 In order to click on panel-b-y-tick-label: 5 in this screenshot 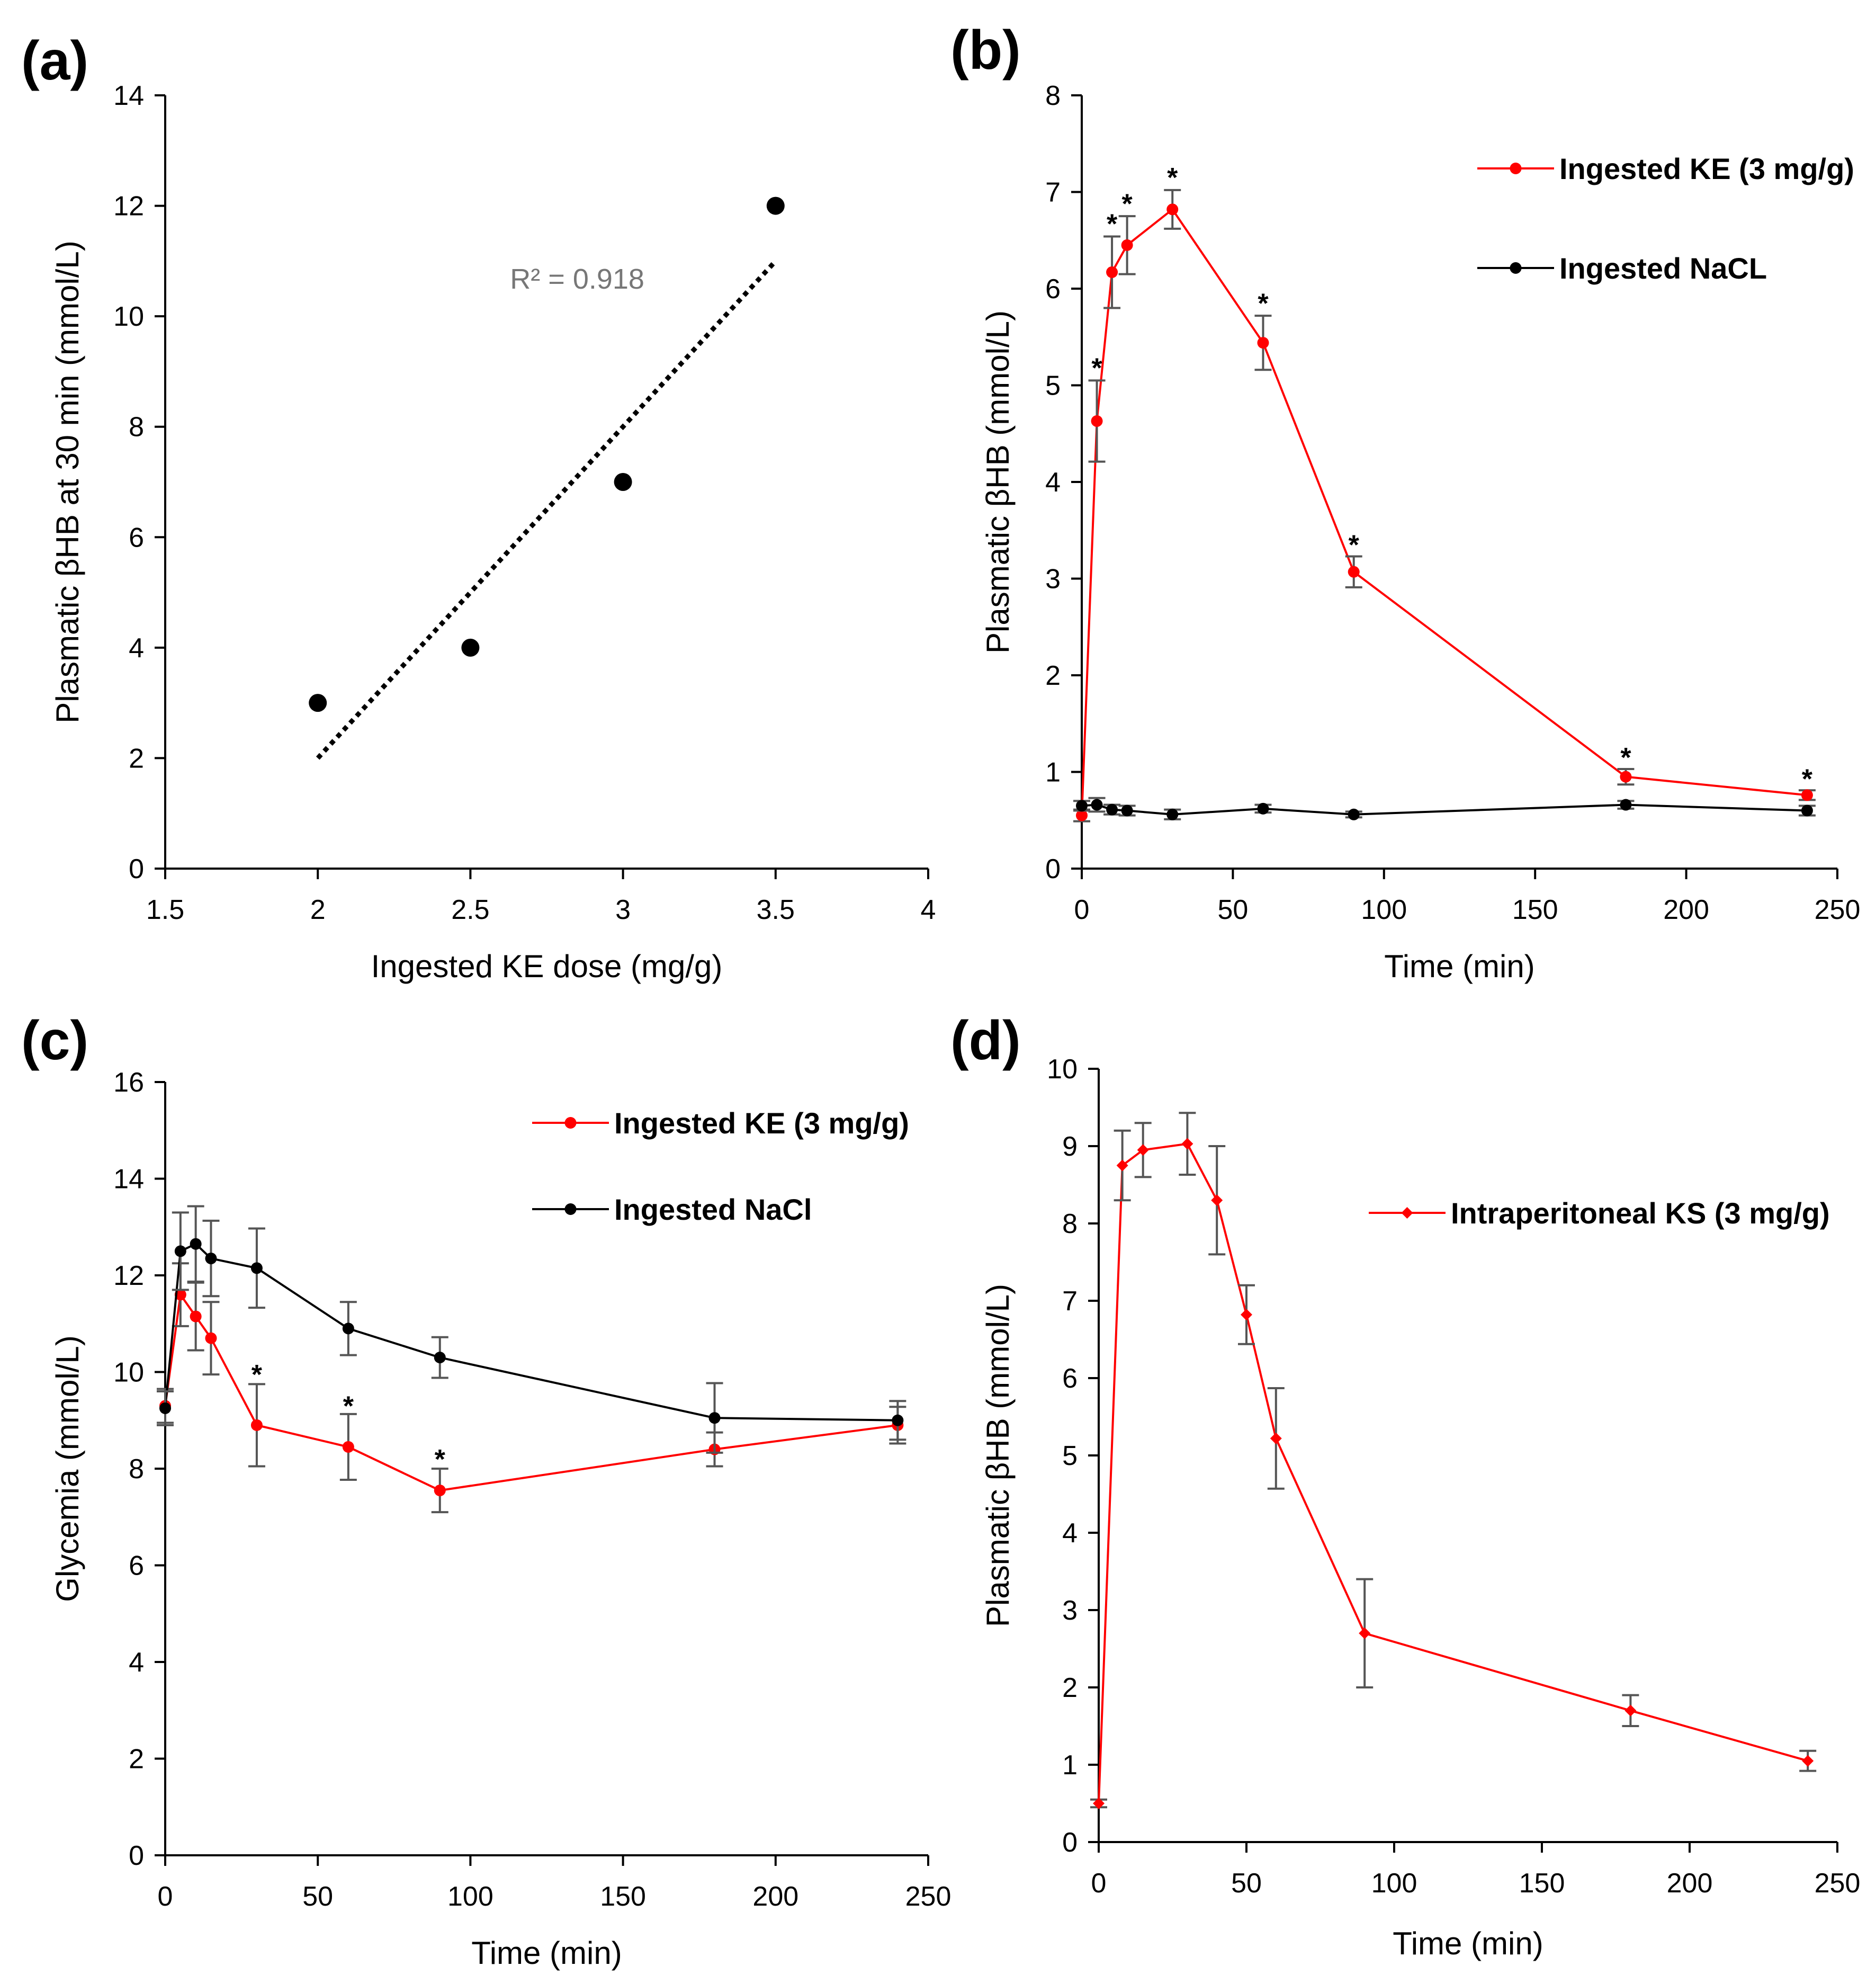, I will do `click(1053, 386)`.